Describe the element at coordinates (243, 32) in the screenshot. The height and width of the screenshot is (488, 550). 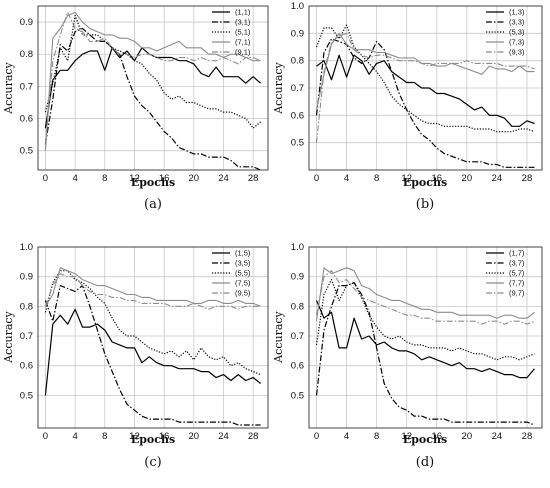
I see `legend-entry: (5,1)` at that location.